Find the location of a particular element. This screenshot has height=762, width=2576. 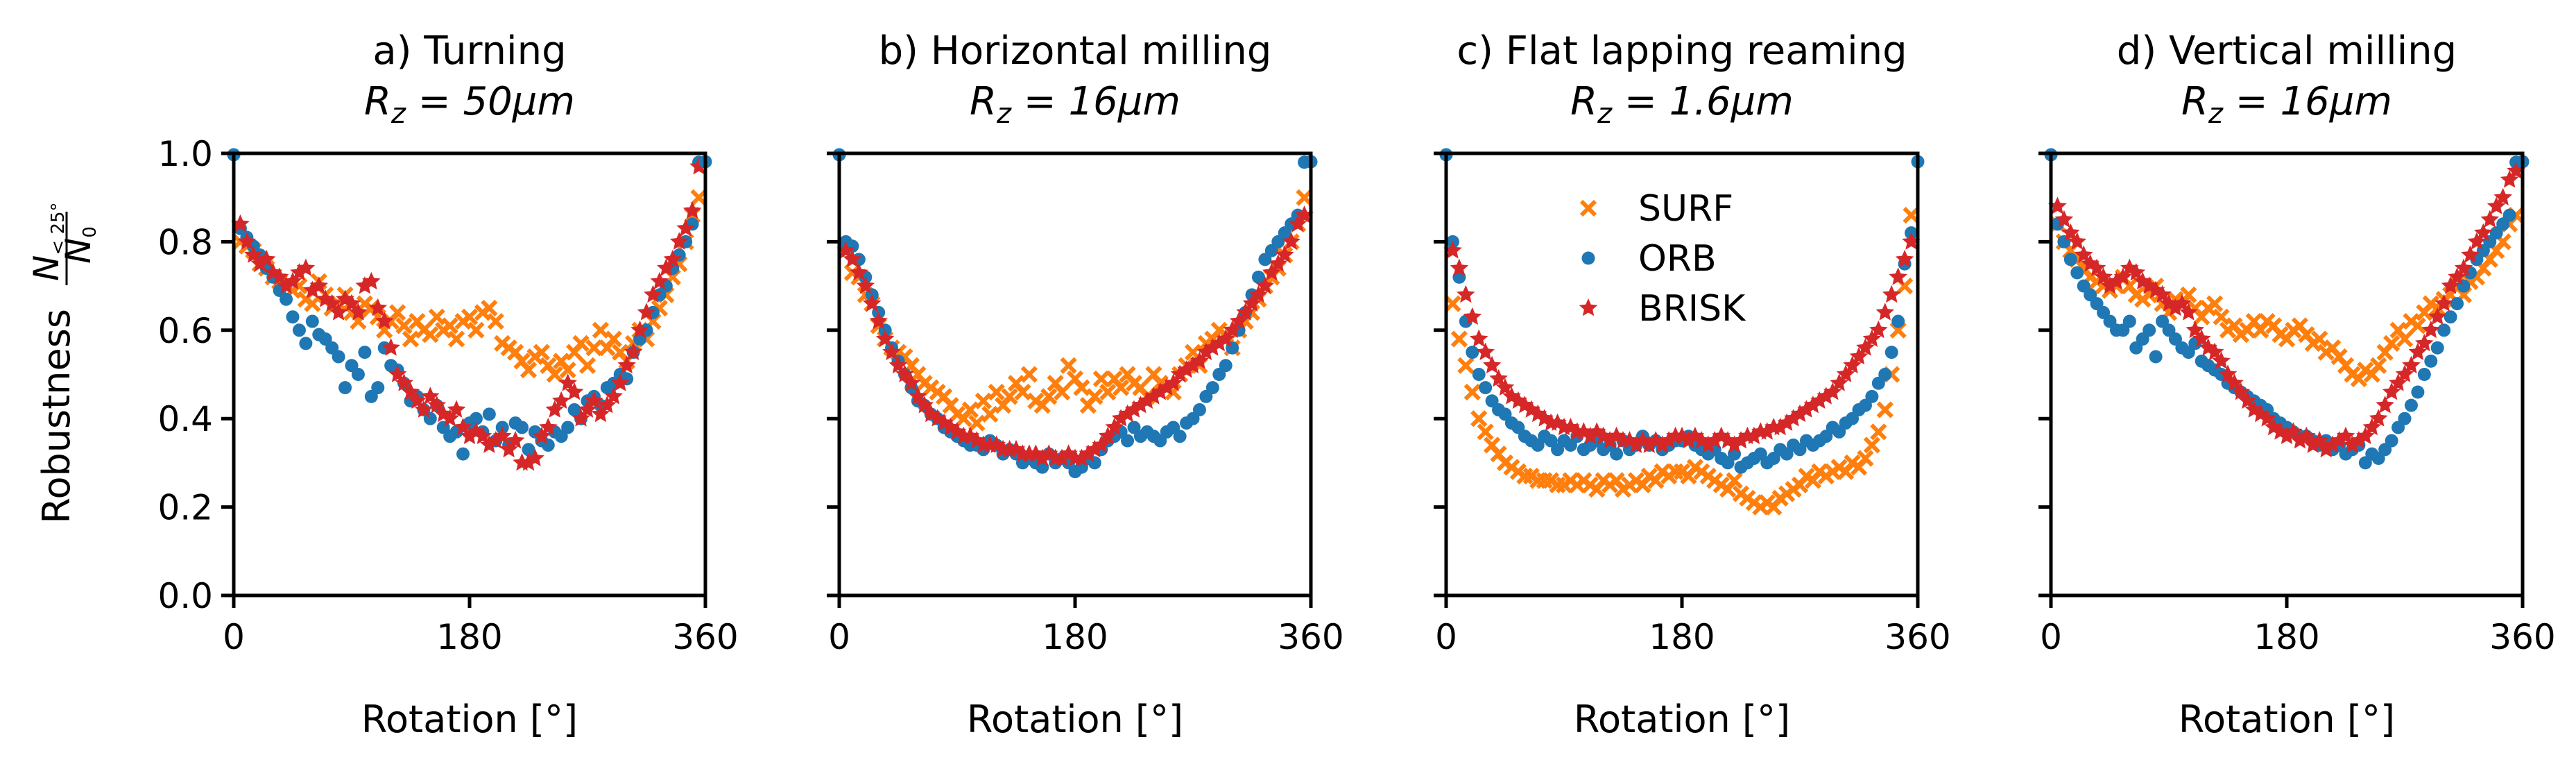

legend-label-surf: SURF is located at coordinates (1685, 209).